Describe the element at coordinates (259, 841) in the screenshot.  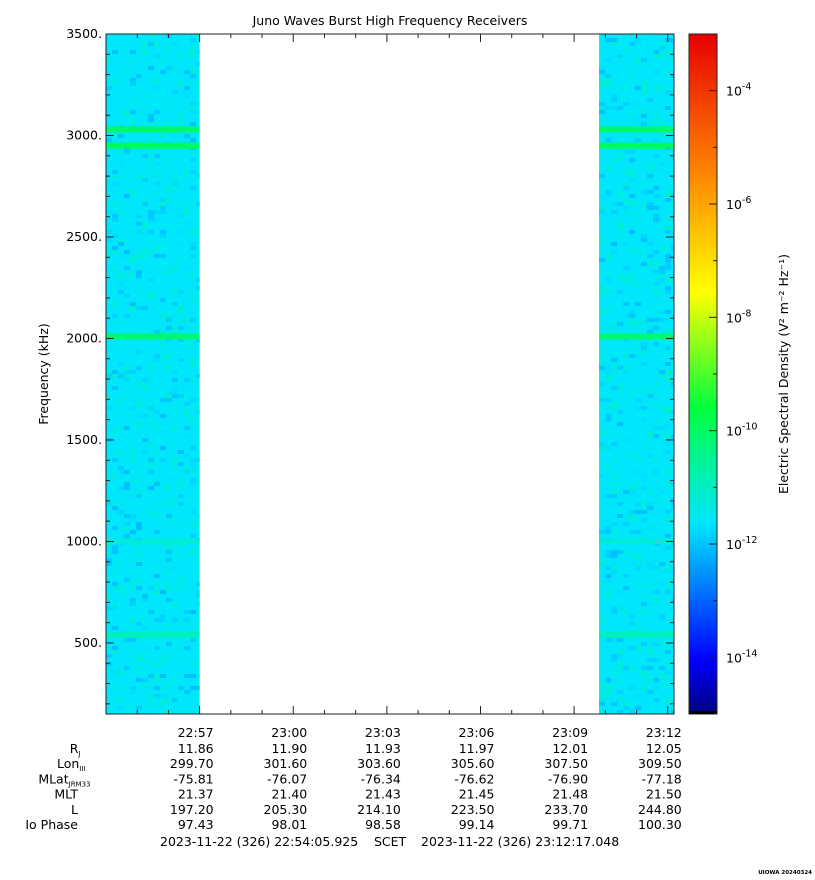
I see `time-start-label: 2023-11-22 (326) 22:54:05.925` at that location.